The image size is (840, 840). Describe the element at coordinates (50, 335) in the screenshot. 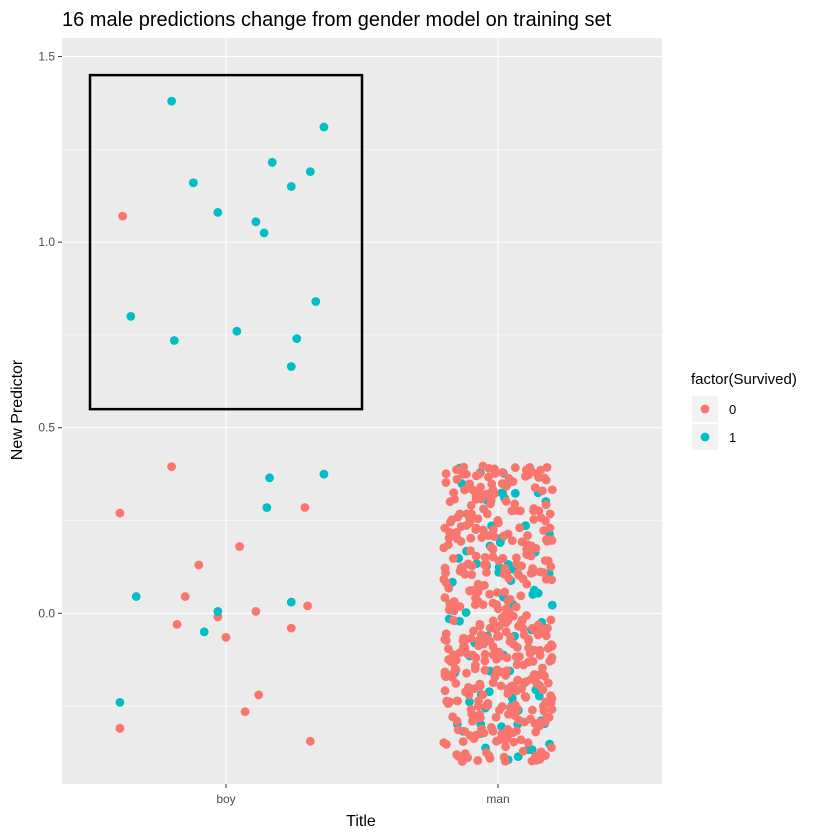

I see `y-axis: 0.0 0.5 1.0 1.5` at that location.